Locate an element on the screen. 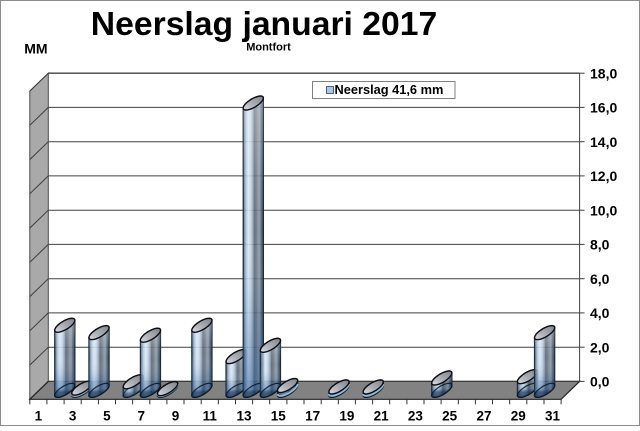 The width and height of the screenshot is (640, 431). svg-text: 29 is located at coordinates (518, 416).